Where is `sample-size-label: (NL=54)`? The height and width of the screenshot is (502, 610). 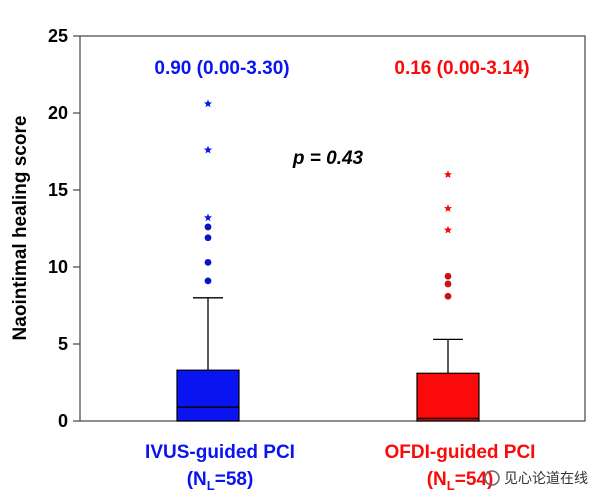
sample-size-label: (NL=54) is located at coordinates (460, 481).